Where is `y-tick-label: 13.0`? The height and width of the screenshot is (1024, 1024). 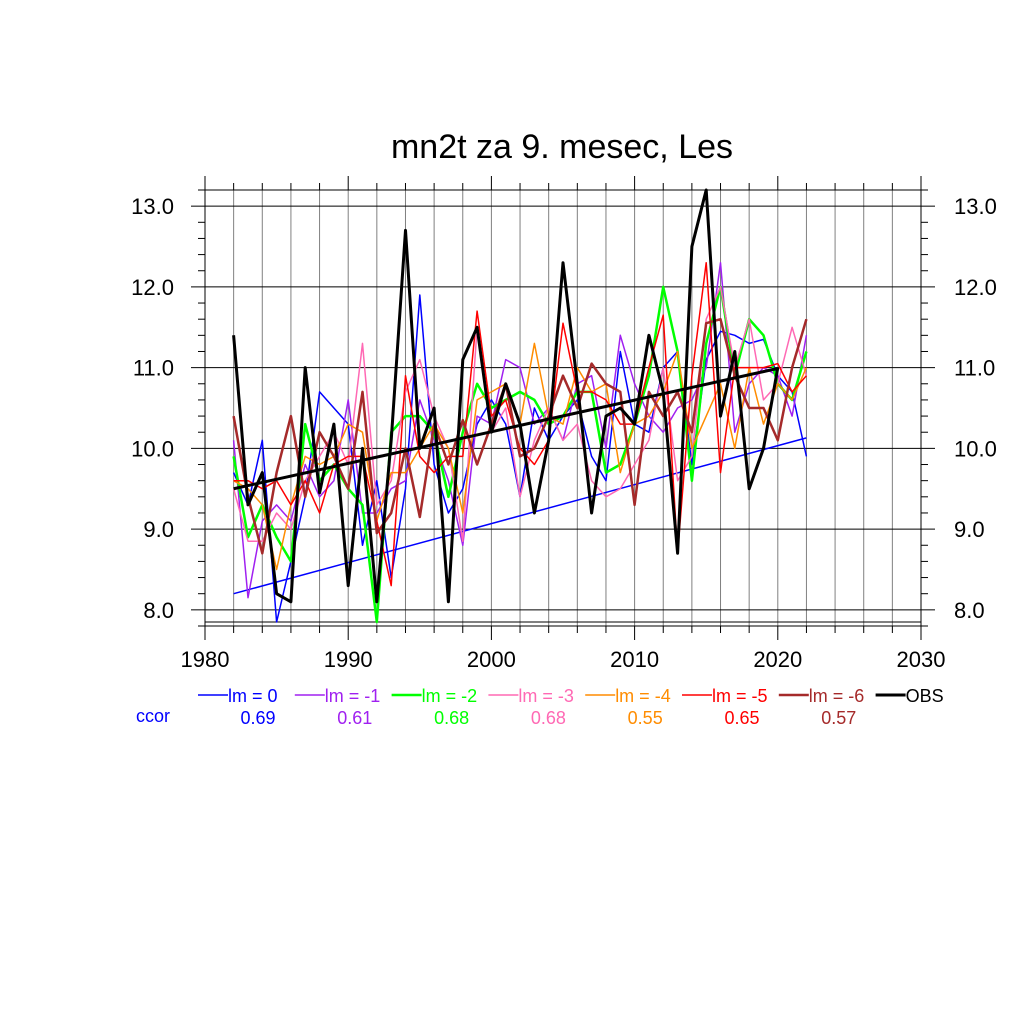
y-tick-label: 13.0 is located at coordinates (152, 206).